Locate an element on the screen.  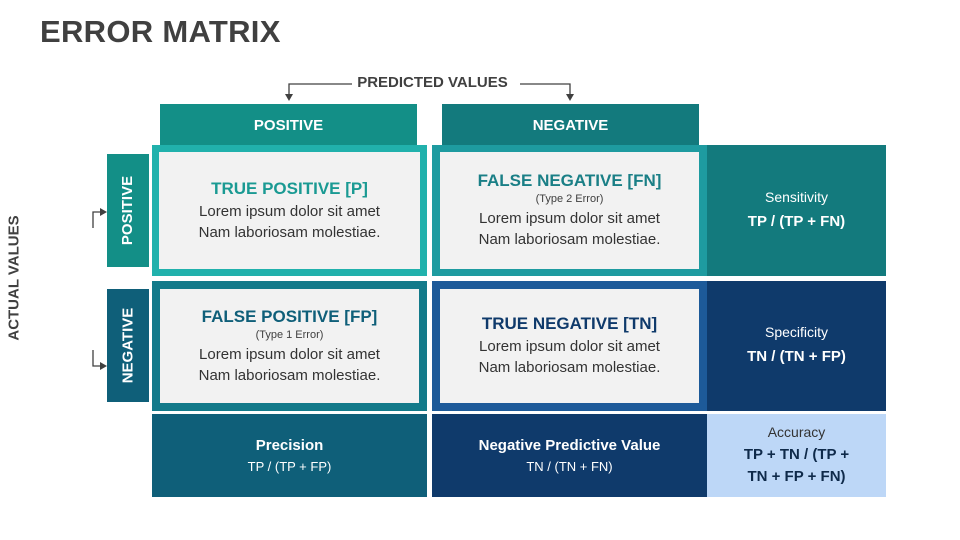
row-header-negative: NEGATIVE is located at coordinates (128, 345).